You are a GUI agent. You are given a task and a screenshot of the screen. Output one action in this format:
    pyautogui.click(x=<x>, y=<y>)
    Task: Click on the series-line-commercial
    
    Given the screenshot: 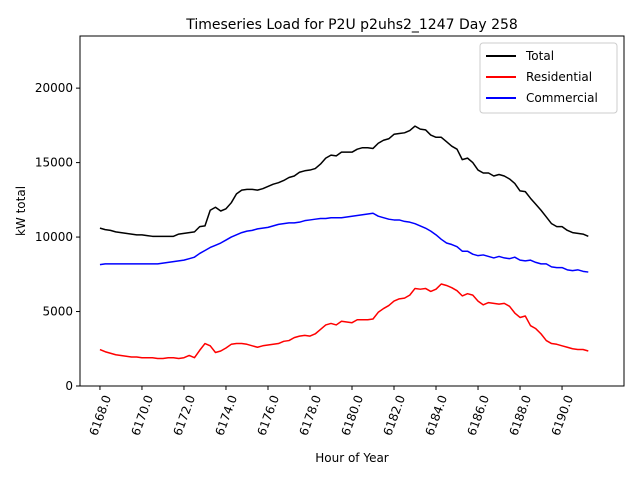 What is the action you would take?
    pyautogui.click(x=344, y=242)
    